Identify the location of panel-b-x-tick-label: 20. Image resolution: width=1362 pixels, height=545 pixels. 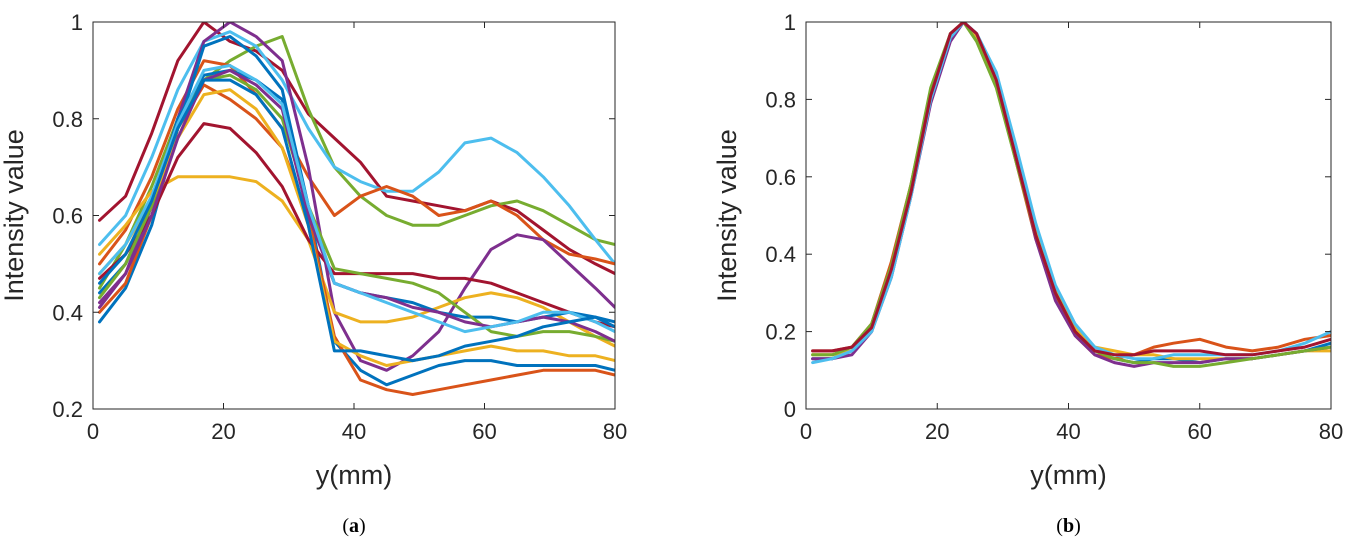
(937, 431).